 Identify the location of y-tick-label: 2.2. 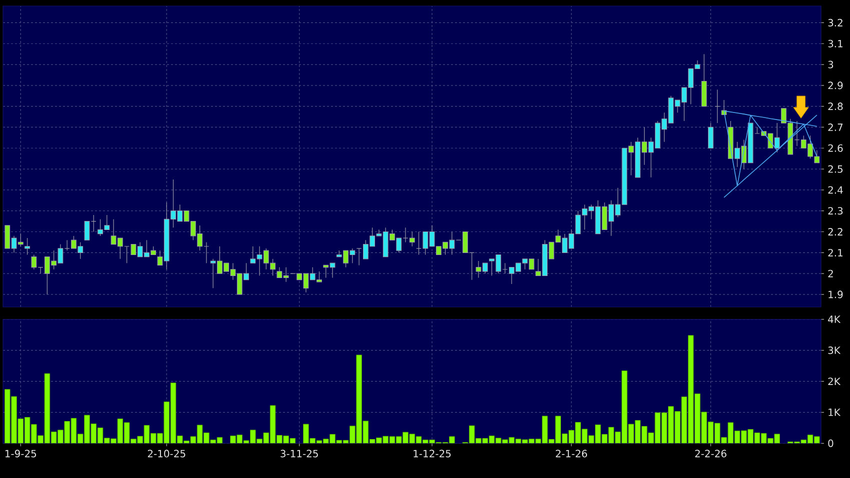
(835, 232).